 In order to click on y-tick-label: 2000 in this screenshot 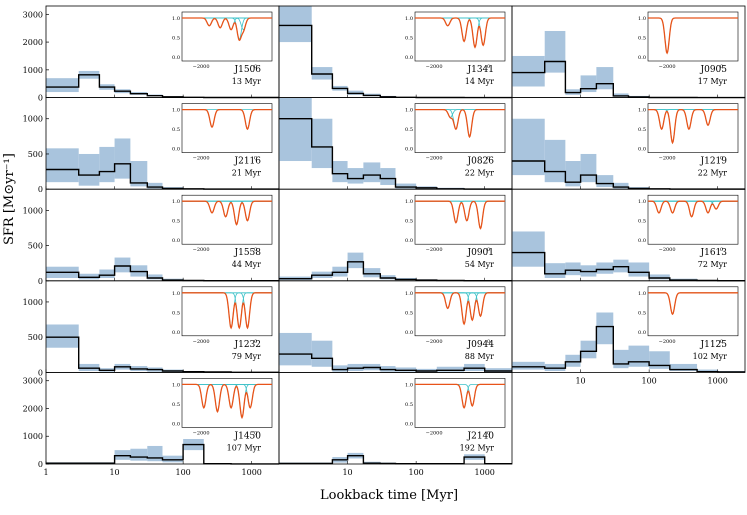, I will do `click(33, 408)`.